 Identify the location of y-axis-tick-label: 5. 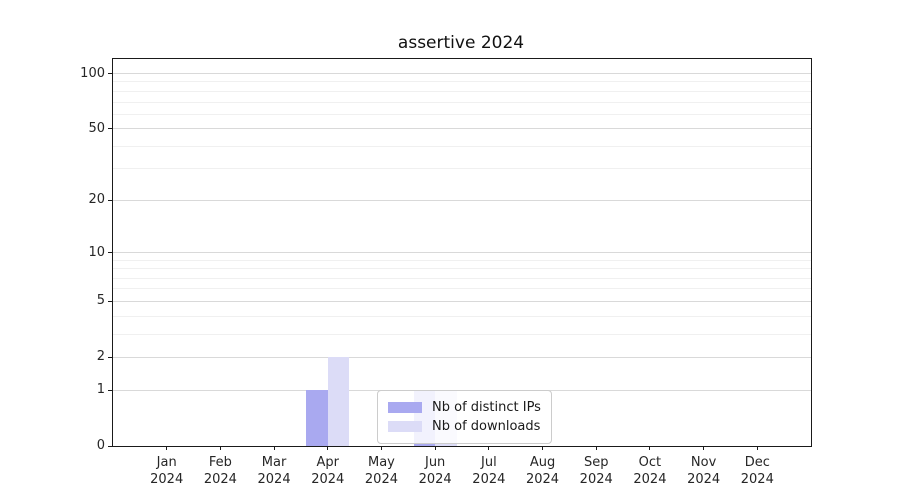
(100, 301).